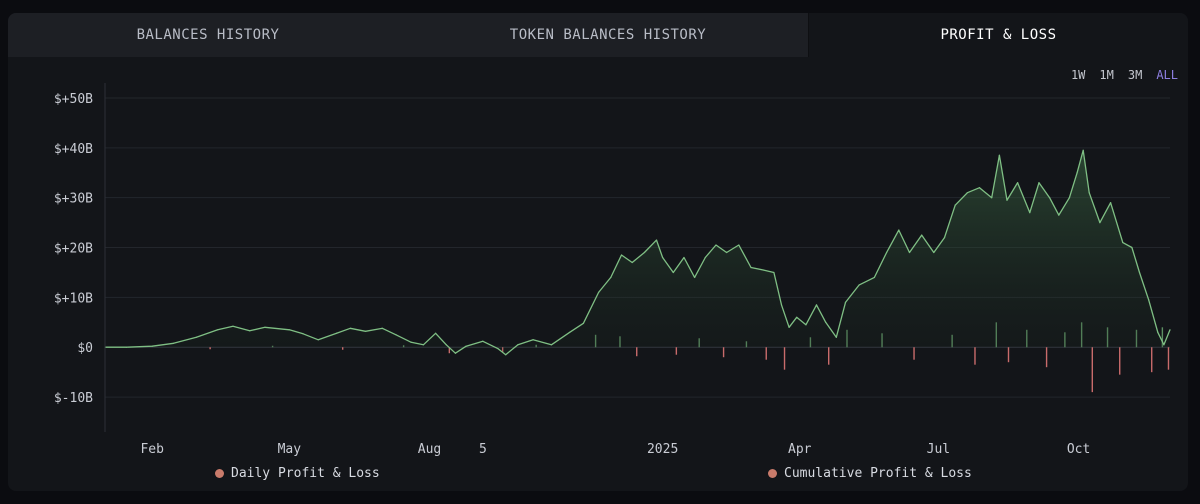  I want to click on legend-daily-dot-icon, so click(219, 473).